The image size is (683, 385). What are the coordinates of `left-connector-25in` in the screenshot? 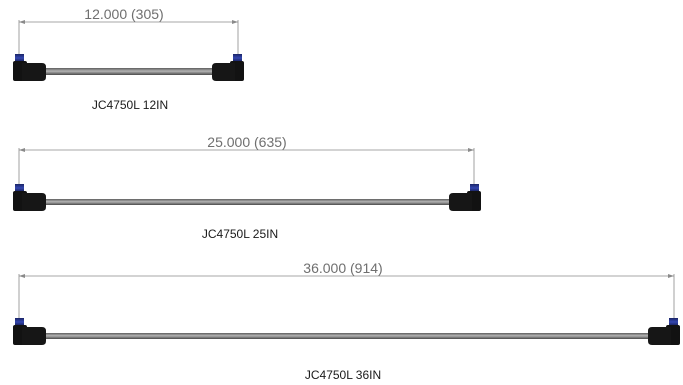 It's located at (29, 197).